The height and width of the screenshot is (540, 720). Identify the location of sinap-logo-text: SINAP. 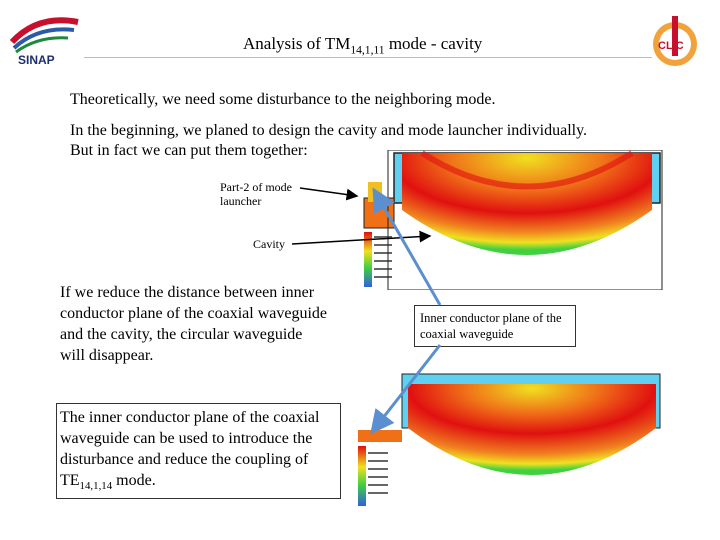
(36, 60).